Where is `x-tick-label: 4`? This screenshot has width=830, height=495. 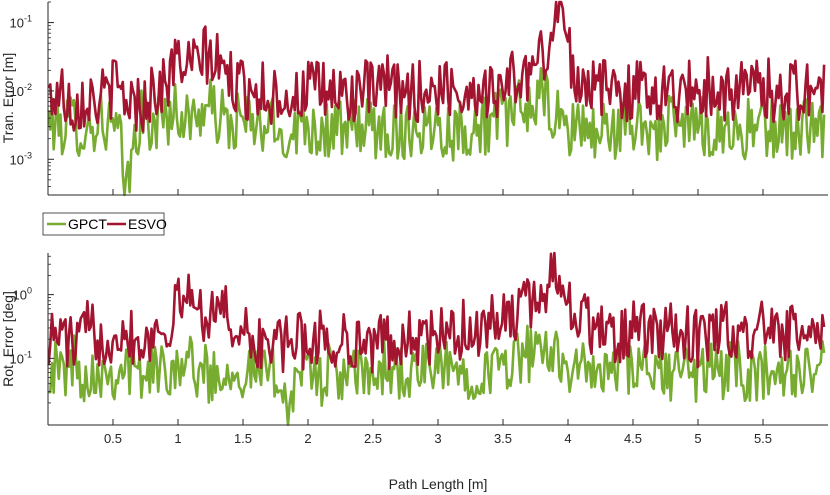 x-tick-label: 4 is located at coordinates (567, 438).